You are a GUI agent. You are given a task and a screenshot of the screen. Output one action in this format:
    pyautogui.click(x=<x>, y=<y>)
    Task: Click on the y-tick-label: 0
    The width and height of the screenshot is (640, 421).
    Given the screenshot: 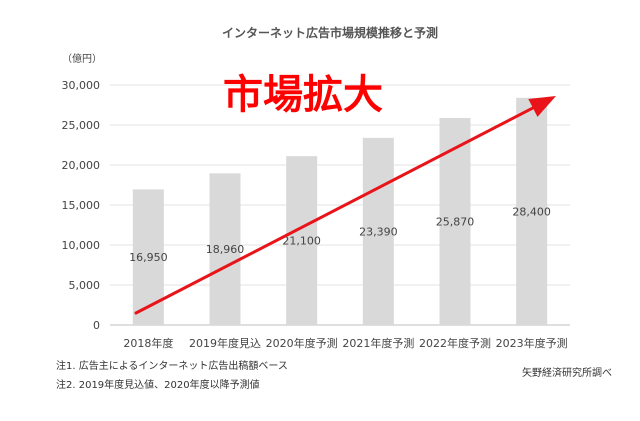 What is the action you would take?
    pyautogui.click(x=96, y=325)
    